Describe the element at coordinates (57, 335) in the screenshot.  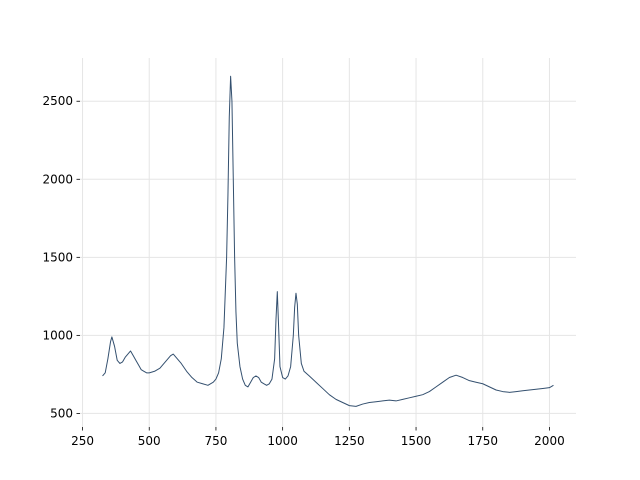
I see `y-tick-label: 1000` at that location.